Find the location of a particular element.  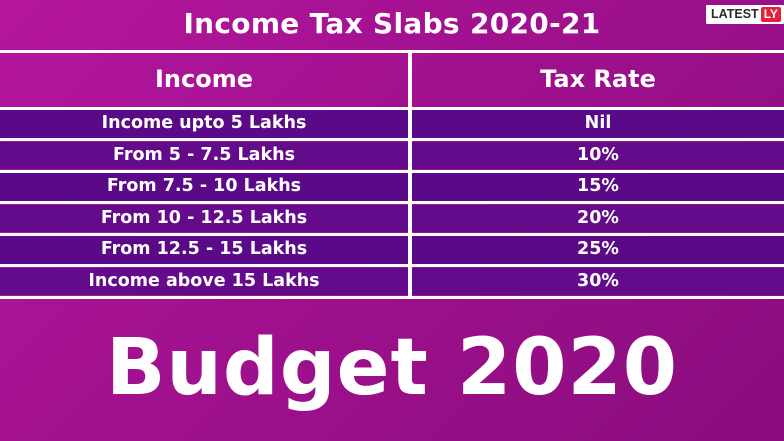

income-cell: From 5 - 7.5 Lakhs is located at coordinates (203, 154).